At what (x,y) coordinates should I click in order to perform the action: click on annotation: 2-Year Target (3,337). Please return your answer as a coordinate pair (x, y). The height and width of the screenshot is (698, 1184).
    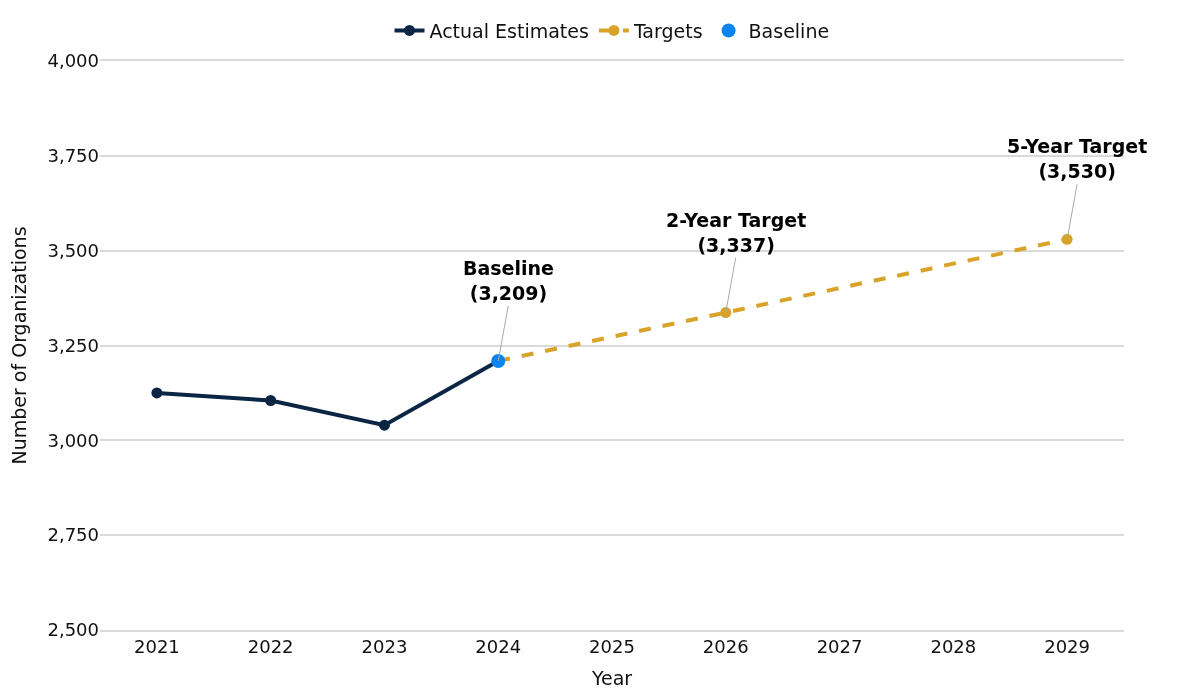
    Looking at the image, I should click on (736, 232).